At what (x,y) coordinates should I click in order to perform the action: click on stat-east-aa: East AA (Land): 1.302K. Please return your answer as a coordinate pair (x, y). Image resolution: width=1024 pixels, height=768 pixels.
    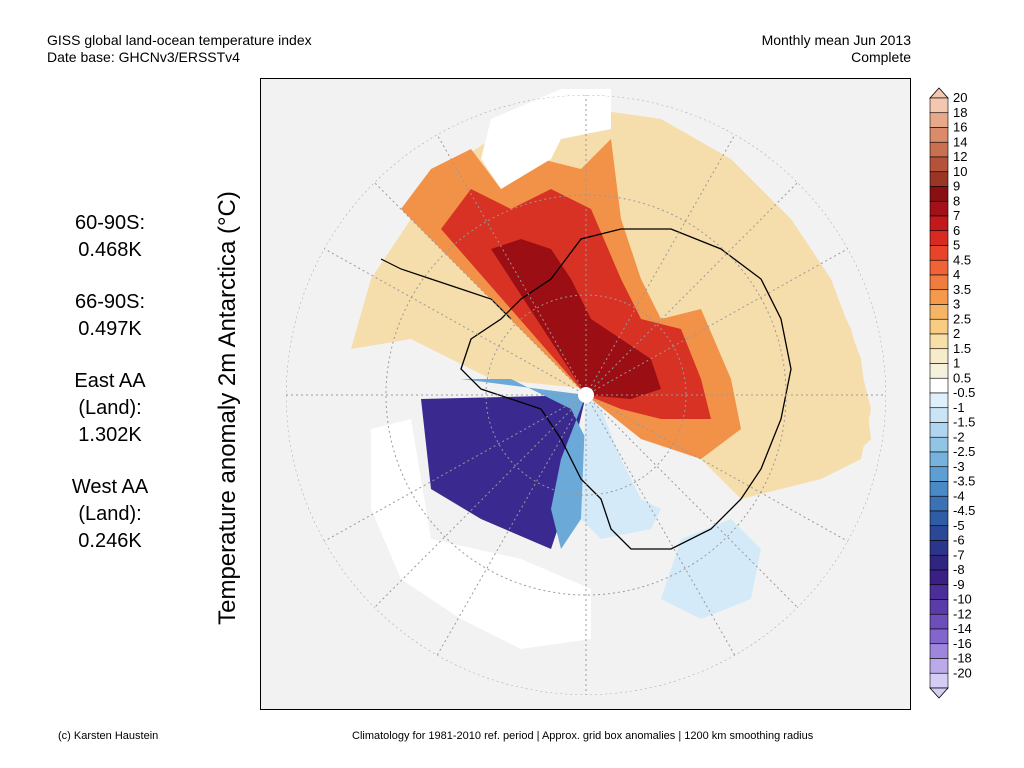
    Looking at the image, I should click on (110, 408).